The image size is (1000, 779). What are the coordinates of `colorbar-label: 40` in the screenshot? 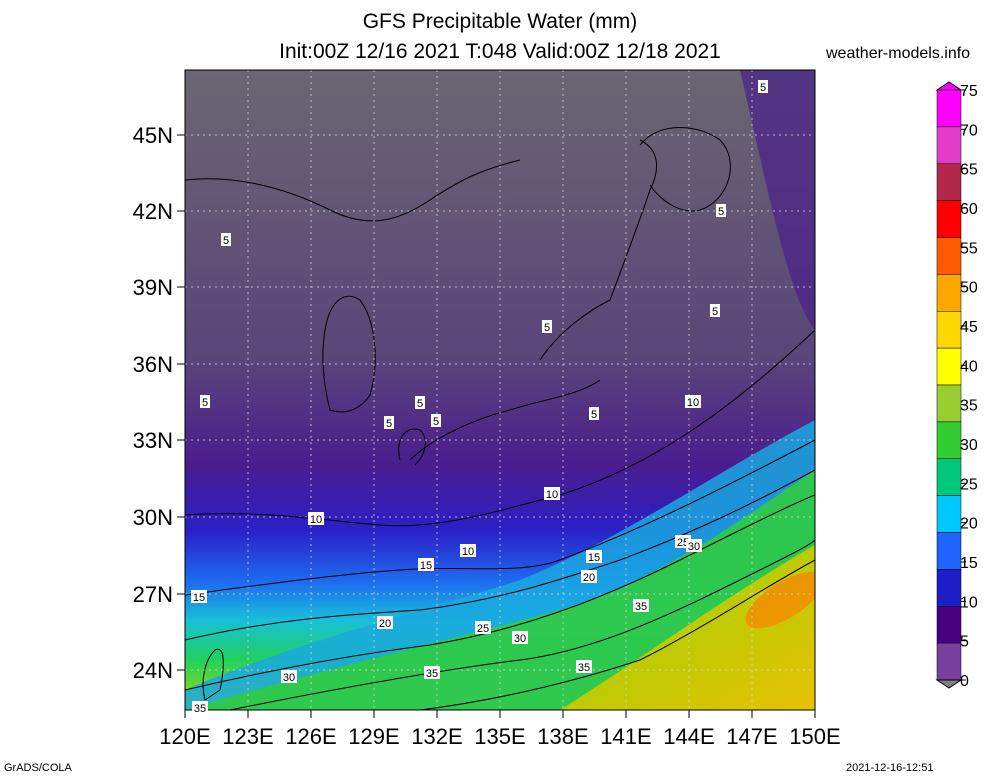 It's located at (969, 366).